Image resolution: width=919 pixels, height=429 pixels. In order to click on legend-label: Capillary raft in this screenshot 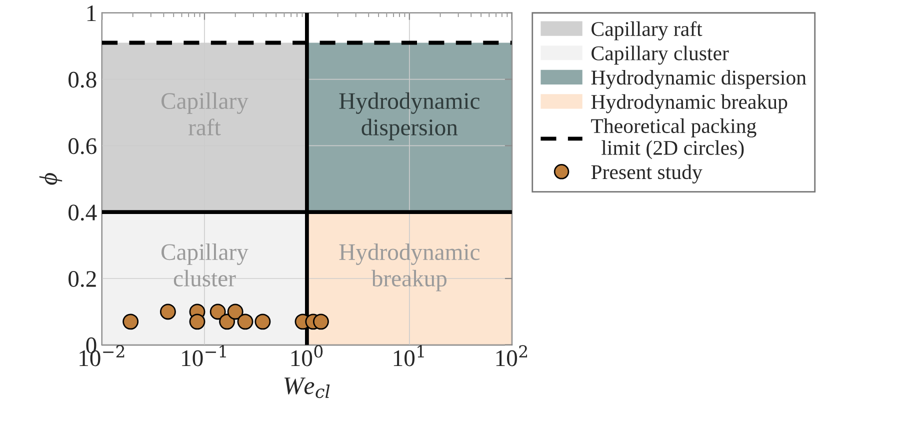, I will do `click(647, 30)`.